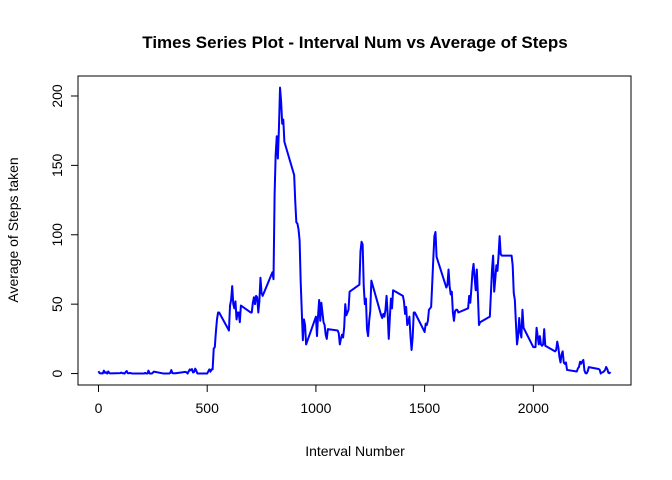  What do you see at coordinates (57, 373) in the screenshot?
I see `y-tick-label: 0` at bounding box center [57, 373].